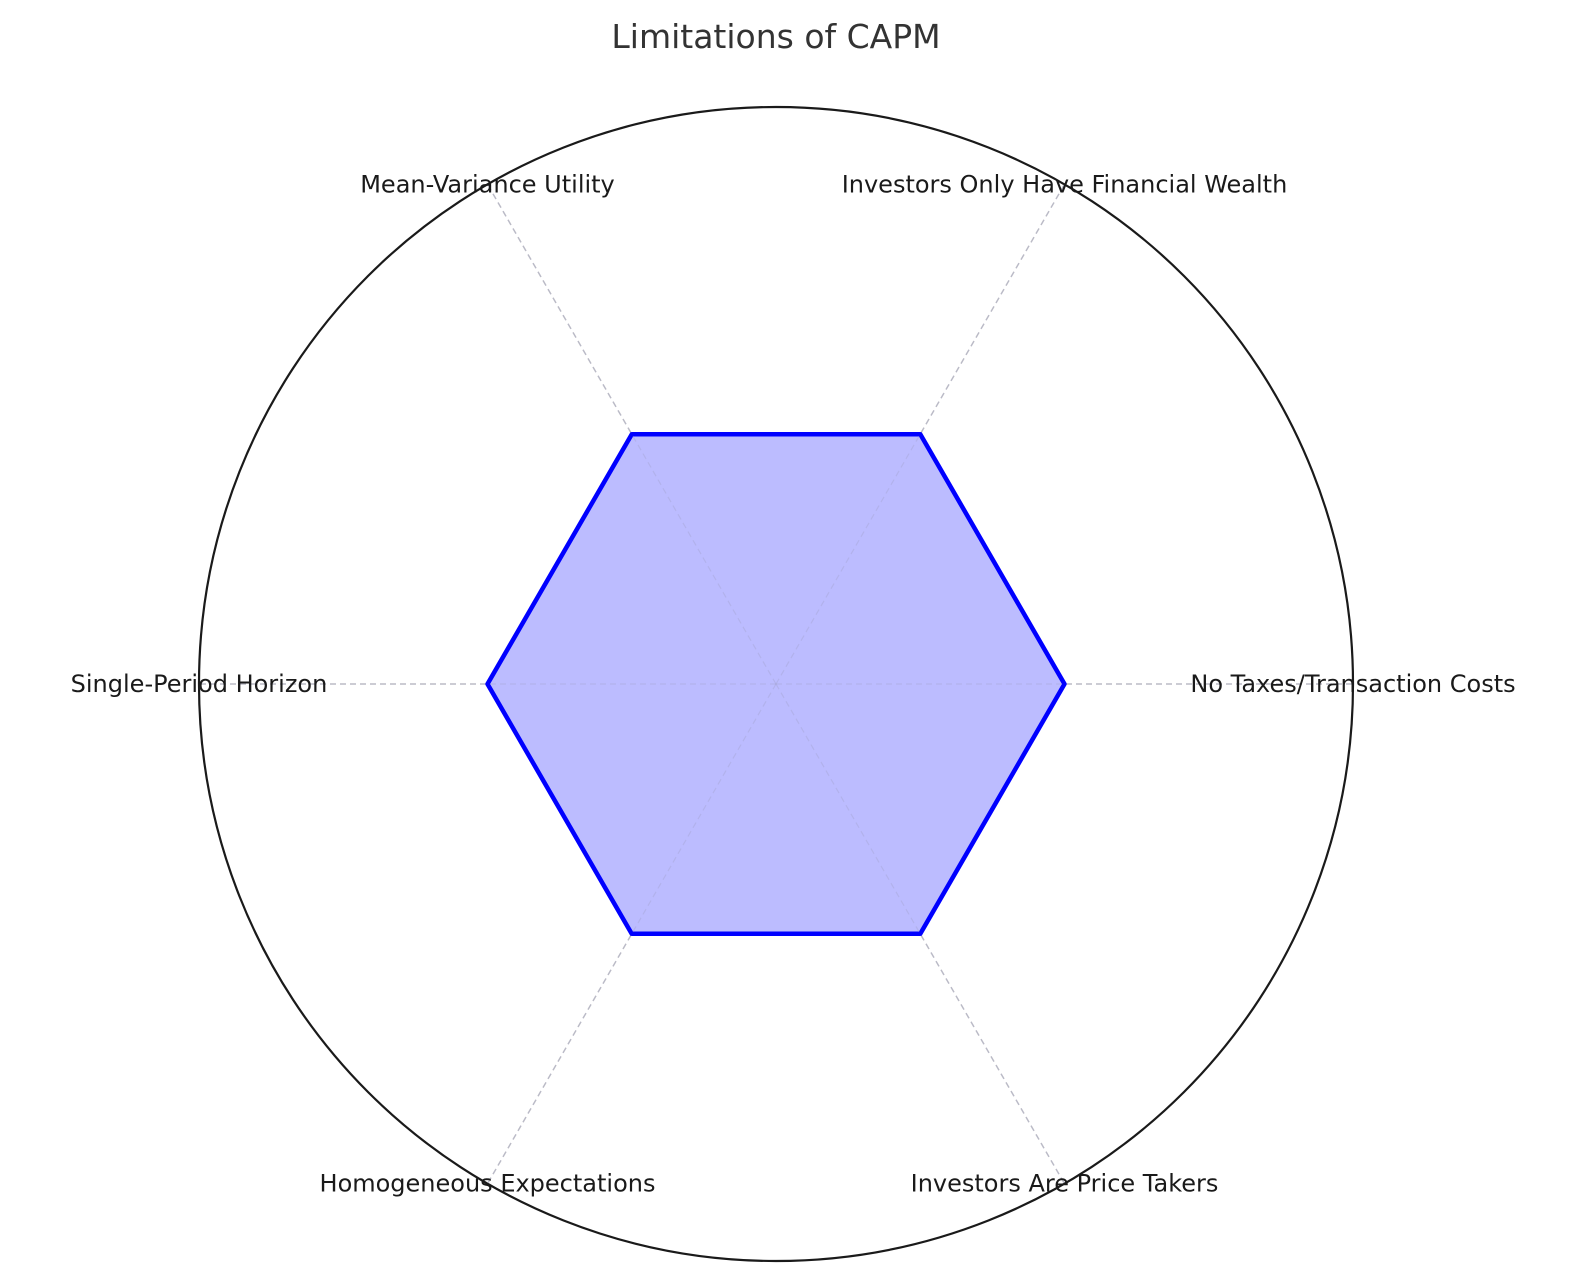 The height and width of the screenshot is (1282, 1588). I want to click on axis-label-single-period-horizon: Single-Period Horizon, so click(199, 684).